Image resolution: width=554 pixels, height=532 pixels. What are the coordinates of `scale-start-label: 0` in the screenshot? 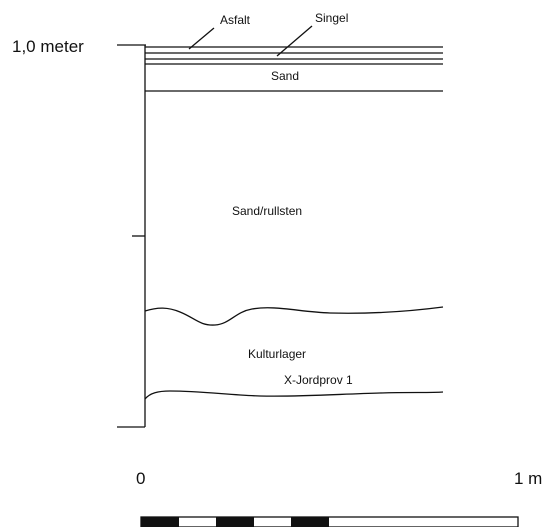 It's located at (141, 478).